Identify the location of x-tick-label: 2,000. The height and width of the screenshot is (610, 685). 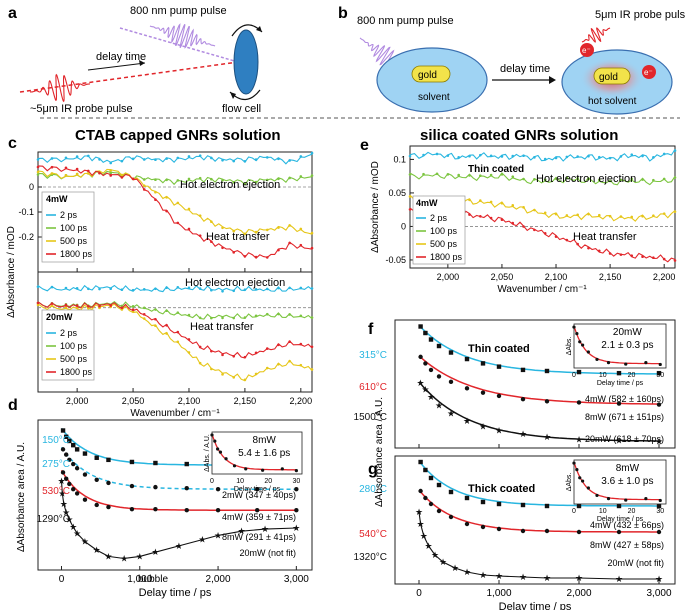
(448, 277).